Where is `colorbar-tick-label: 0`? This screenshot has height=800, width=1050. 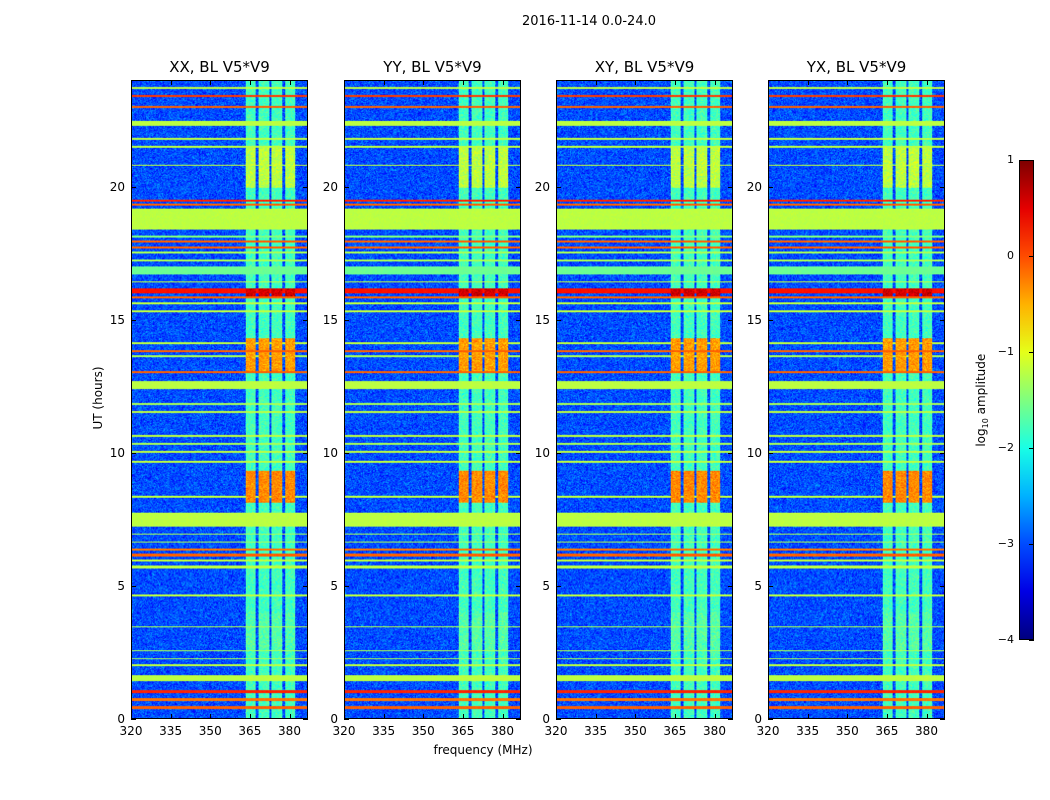
colorbar-tick-label: 0 is located at coordinates (1010, 255).